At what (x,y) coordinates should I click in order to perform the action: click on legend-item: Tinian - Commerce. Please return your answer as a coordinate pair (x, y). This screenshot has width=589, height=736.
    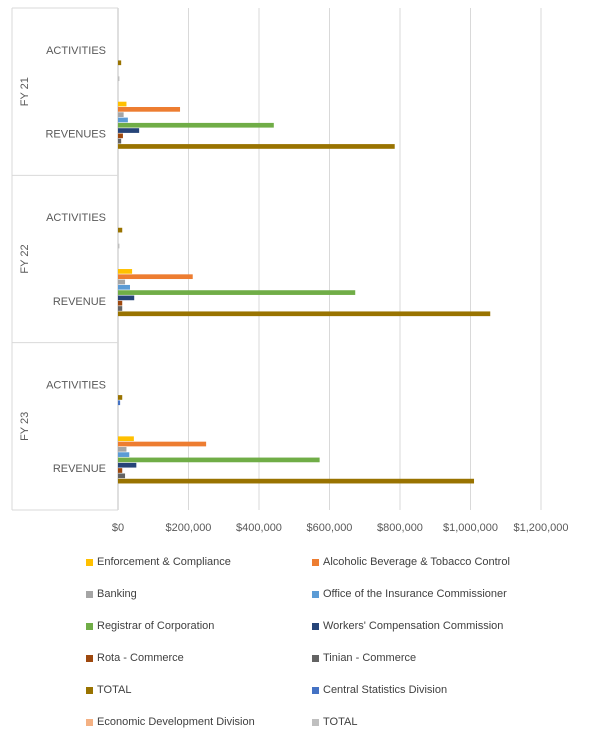
    Looking at the image, I should click on (364, 658).